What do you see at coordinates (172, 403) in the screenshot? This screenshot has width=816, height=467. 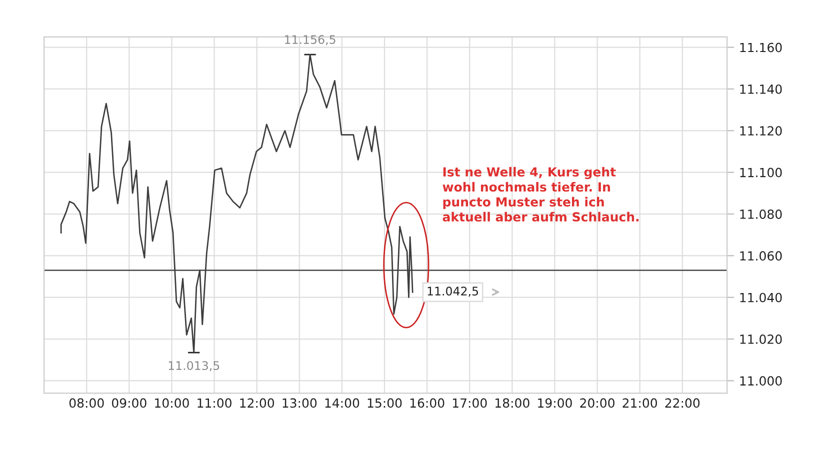 I see `x-tick-label: 10:00` at bounding box center [172, 403].